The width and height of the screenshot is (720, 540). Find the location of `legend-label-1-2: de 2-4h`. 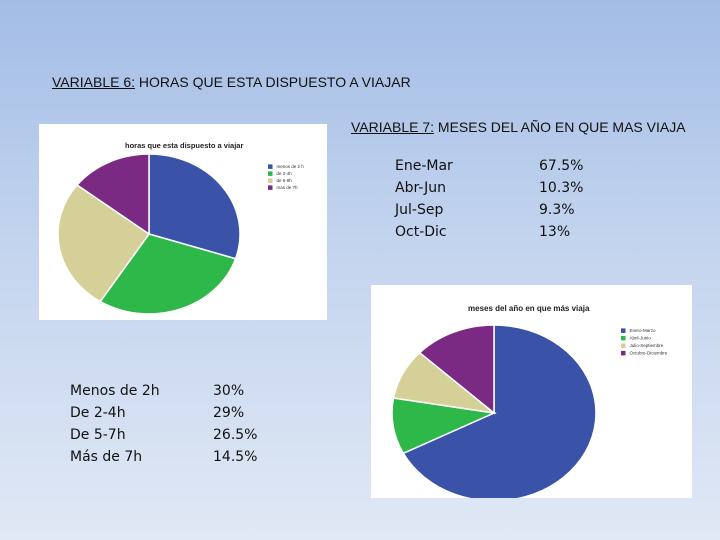

legend-label-1-2: de 2-4h is located at coordinates (285, 173).